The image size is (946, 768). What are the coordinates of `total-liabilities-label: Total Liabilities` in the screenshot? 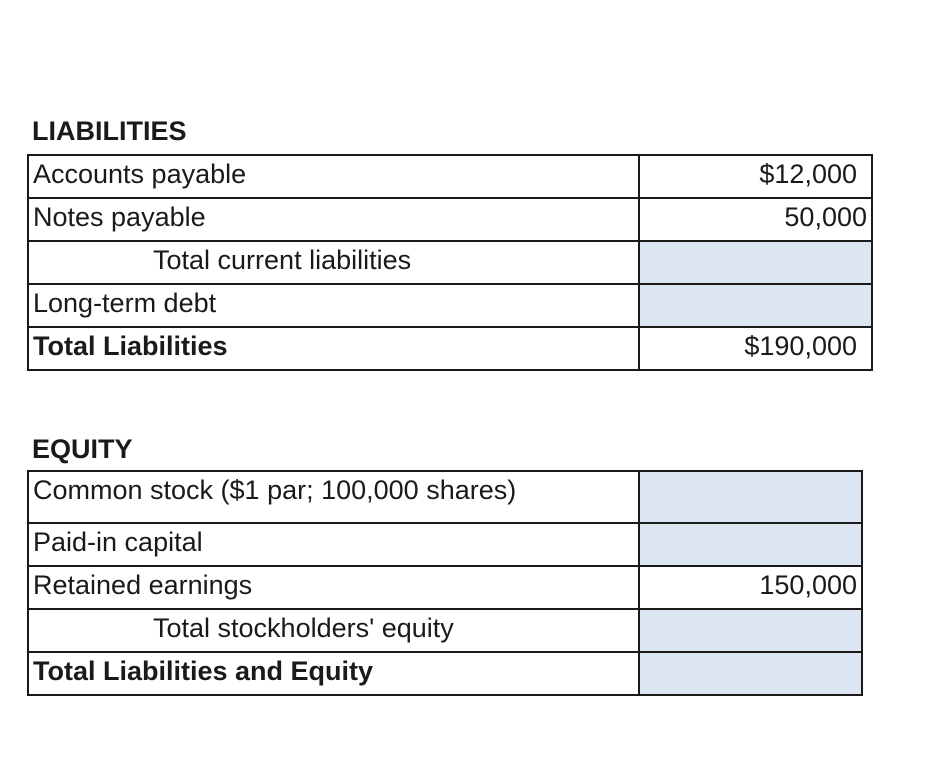 It's located at (333, 348).